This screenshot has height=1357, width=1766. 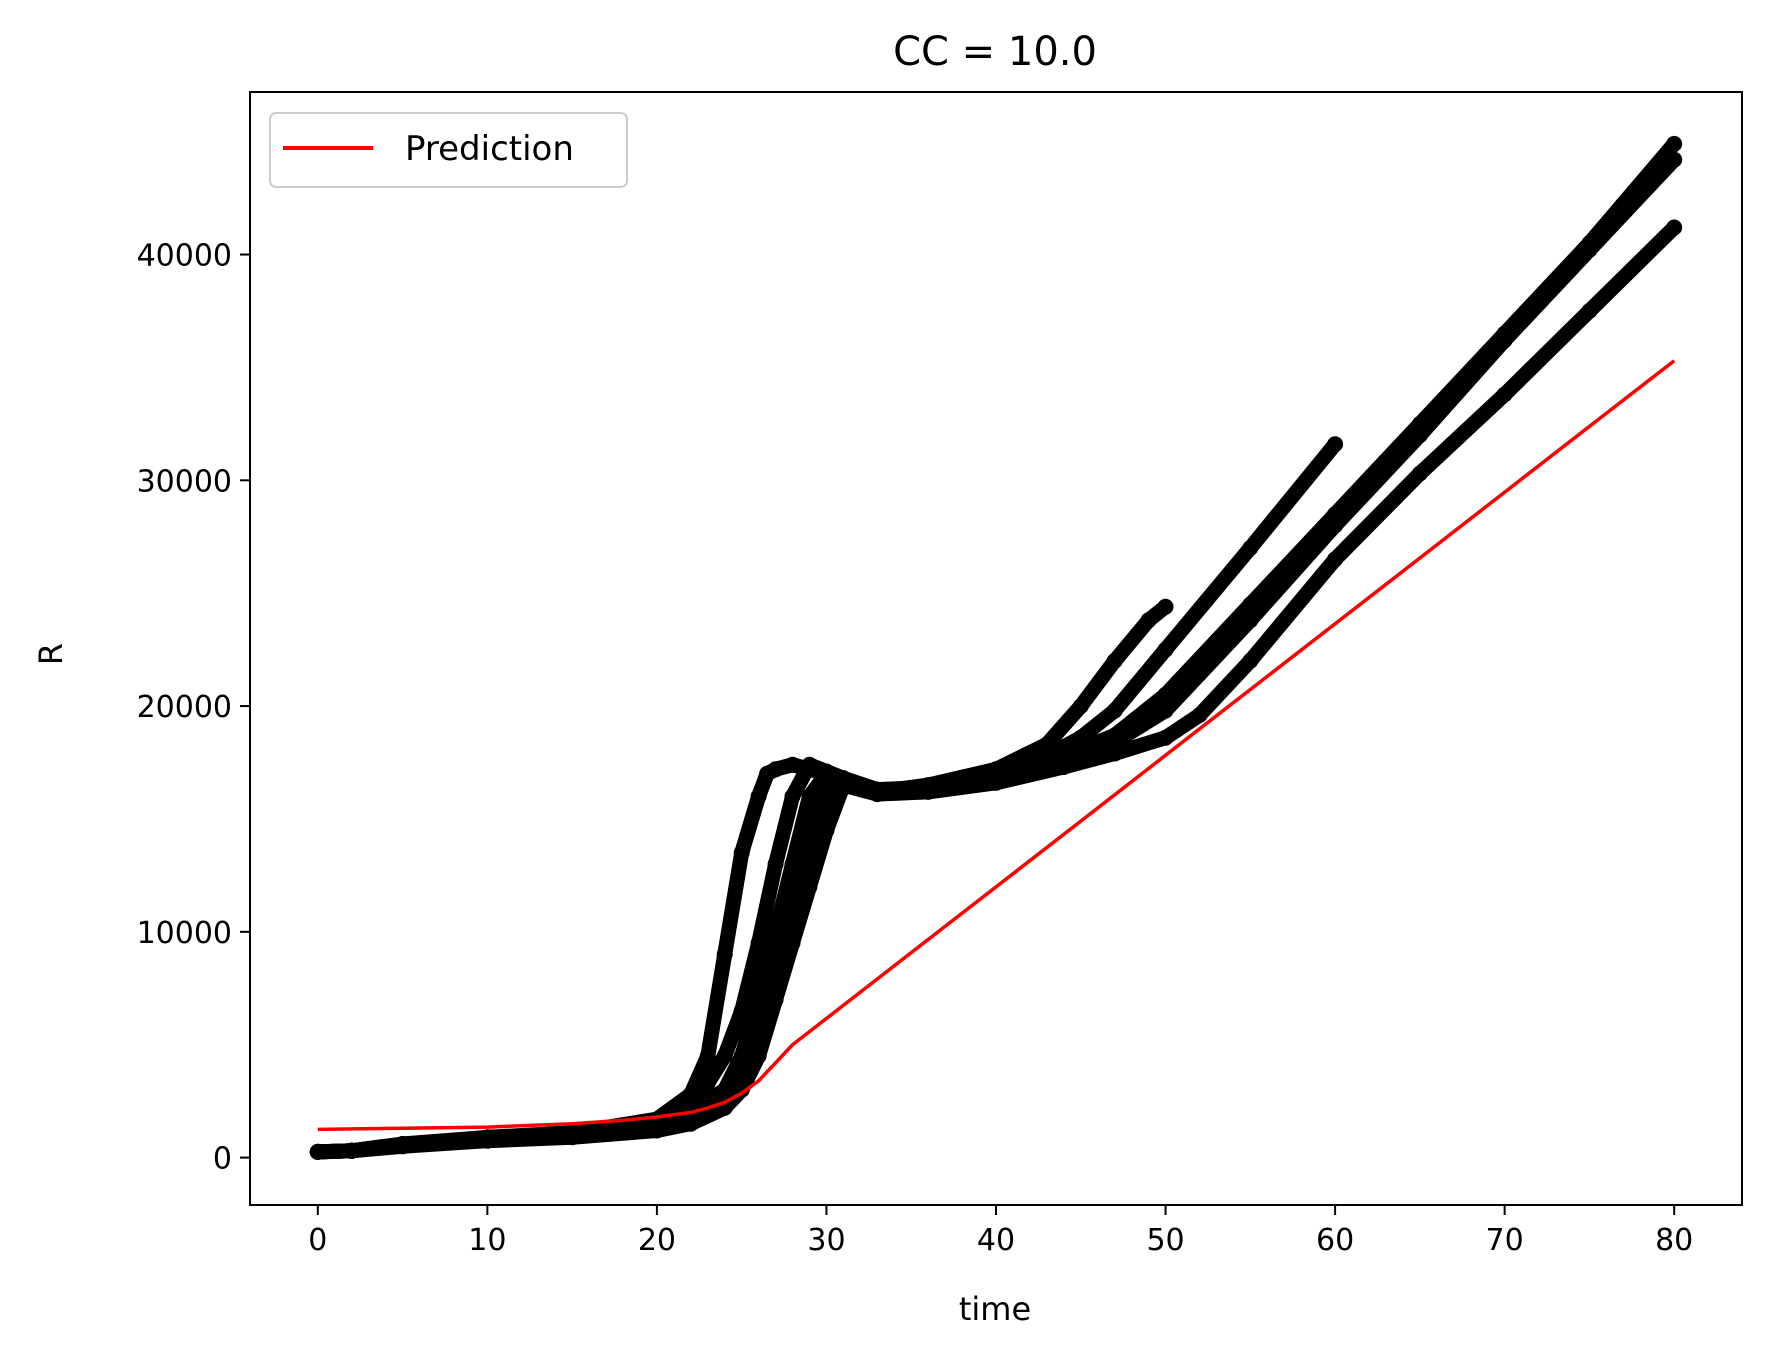 I want to click on y-axis-label: R, so click(x=51, y=654).